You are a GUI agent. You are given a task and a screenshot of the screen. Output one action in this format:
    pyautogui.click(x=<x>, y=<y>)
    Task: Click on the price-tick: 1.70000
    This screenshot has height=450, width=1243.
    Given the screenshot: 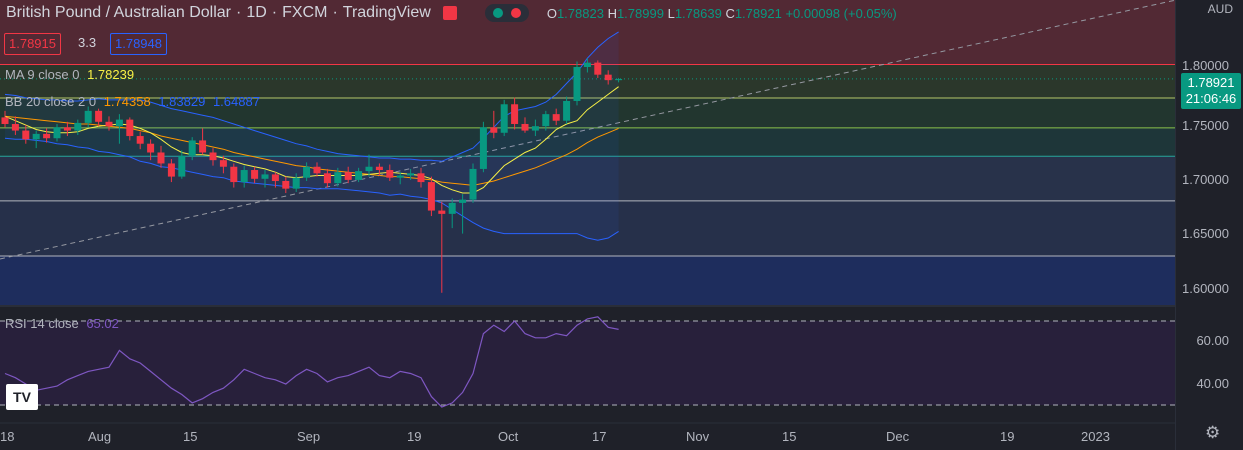 What is the action you would take?
    pyautogui.click(x=1205, y=179)
    